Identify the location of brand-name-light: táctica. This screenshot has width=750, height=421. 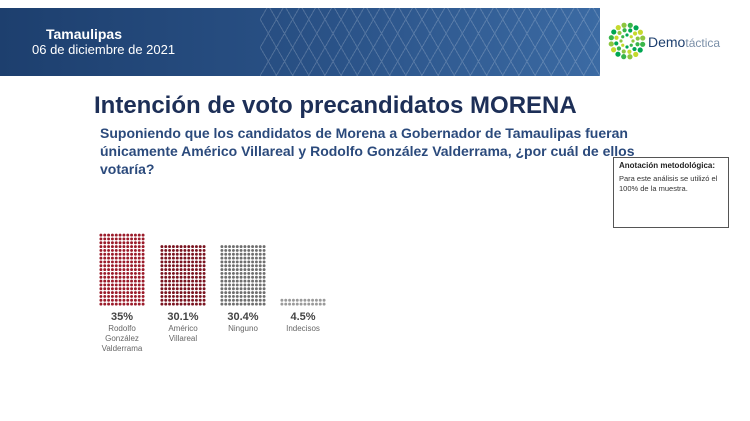
(703, 43).